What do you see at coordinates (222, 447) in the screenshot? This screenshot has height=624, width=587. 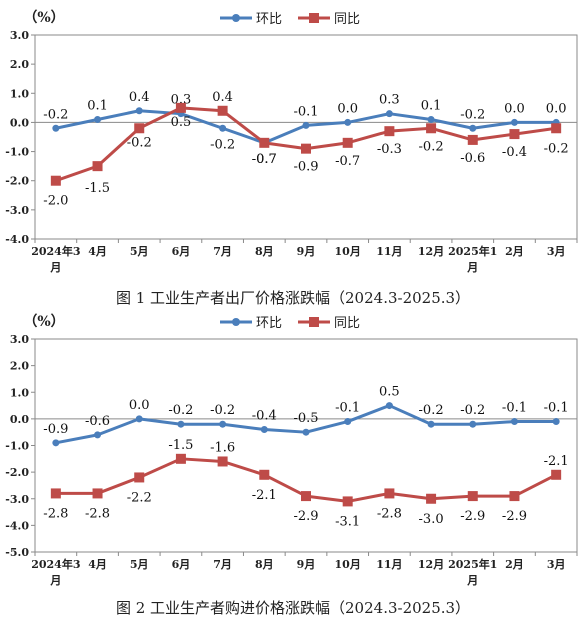 I see `data-label: -1.6` at bounding box center [222, 447].